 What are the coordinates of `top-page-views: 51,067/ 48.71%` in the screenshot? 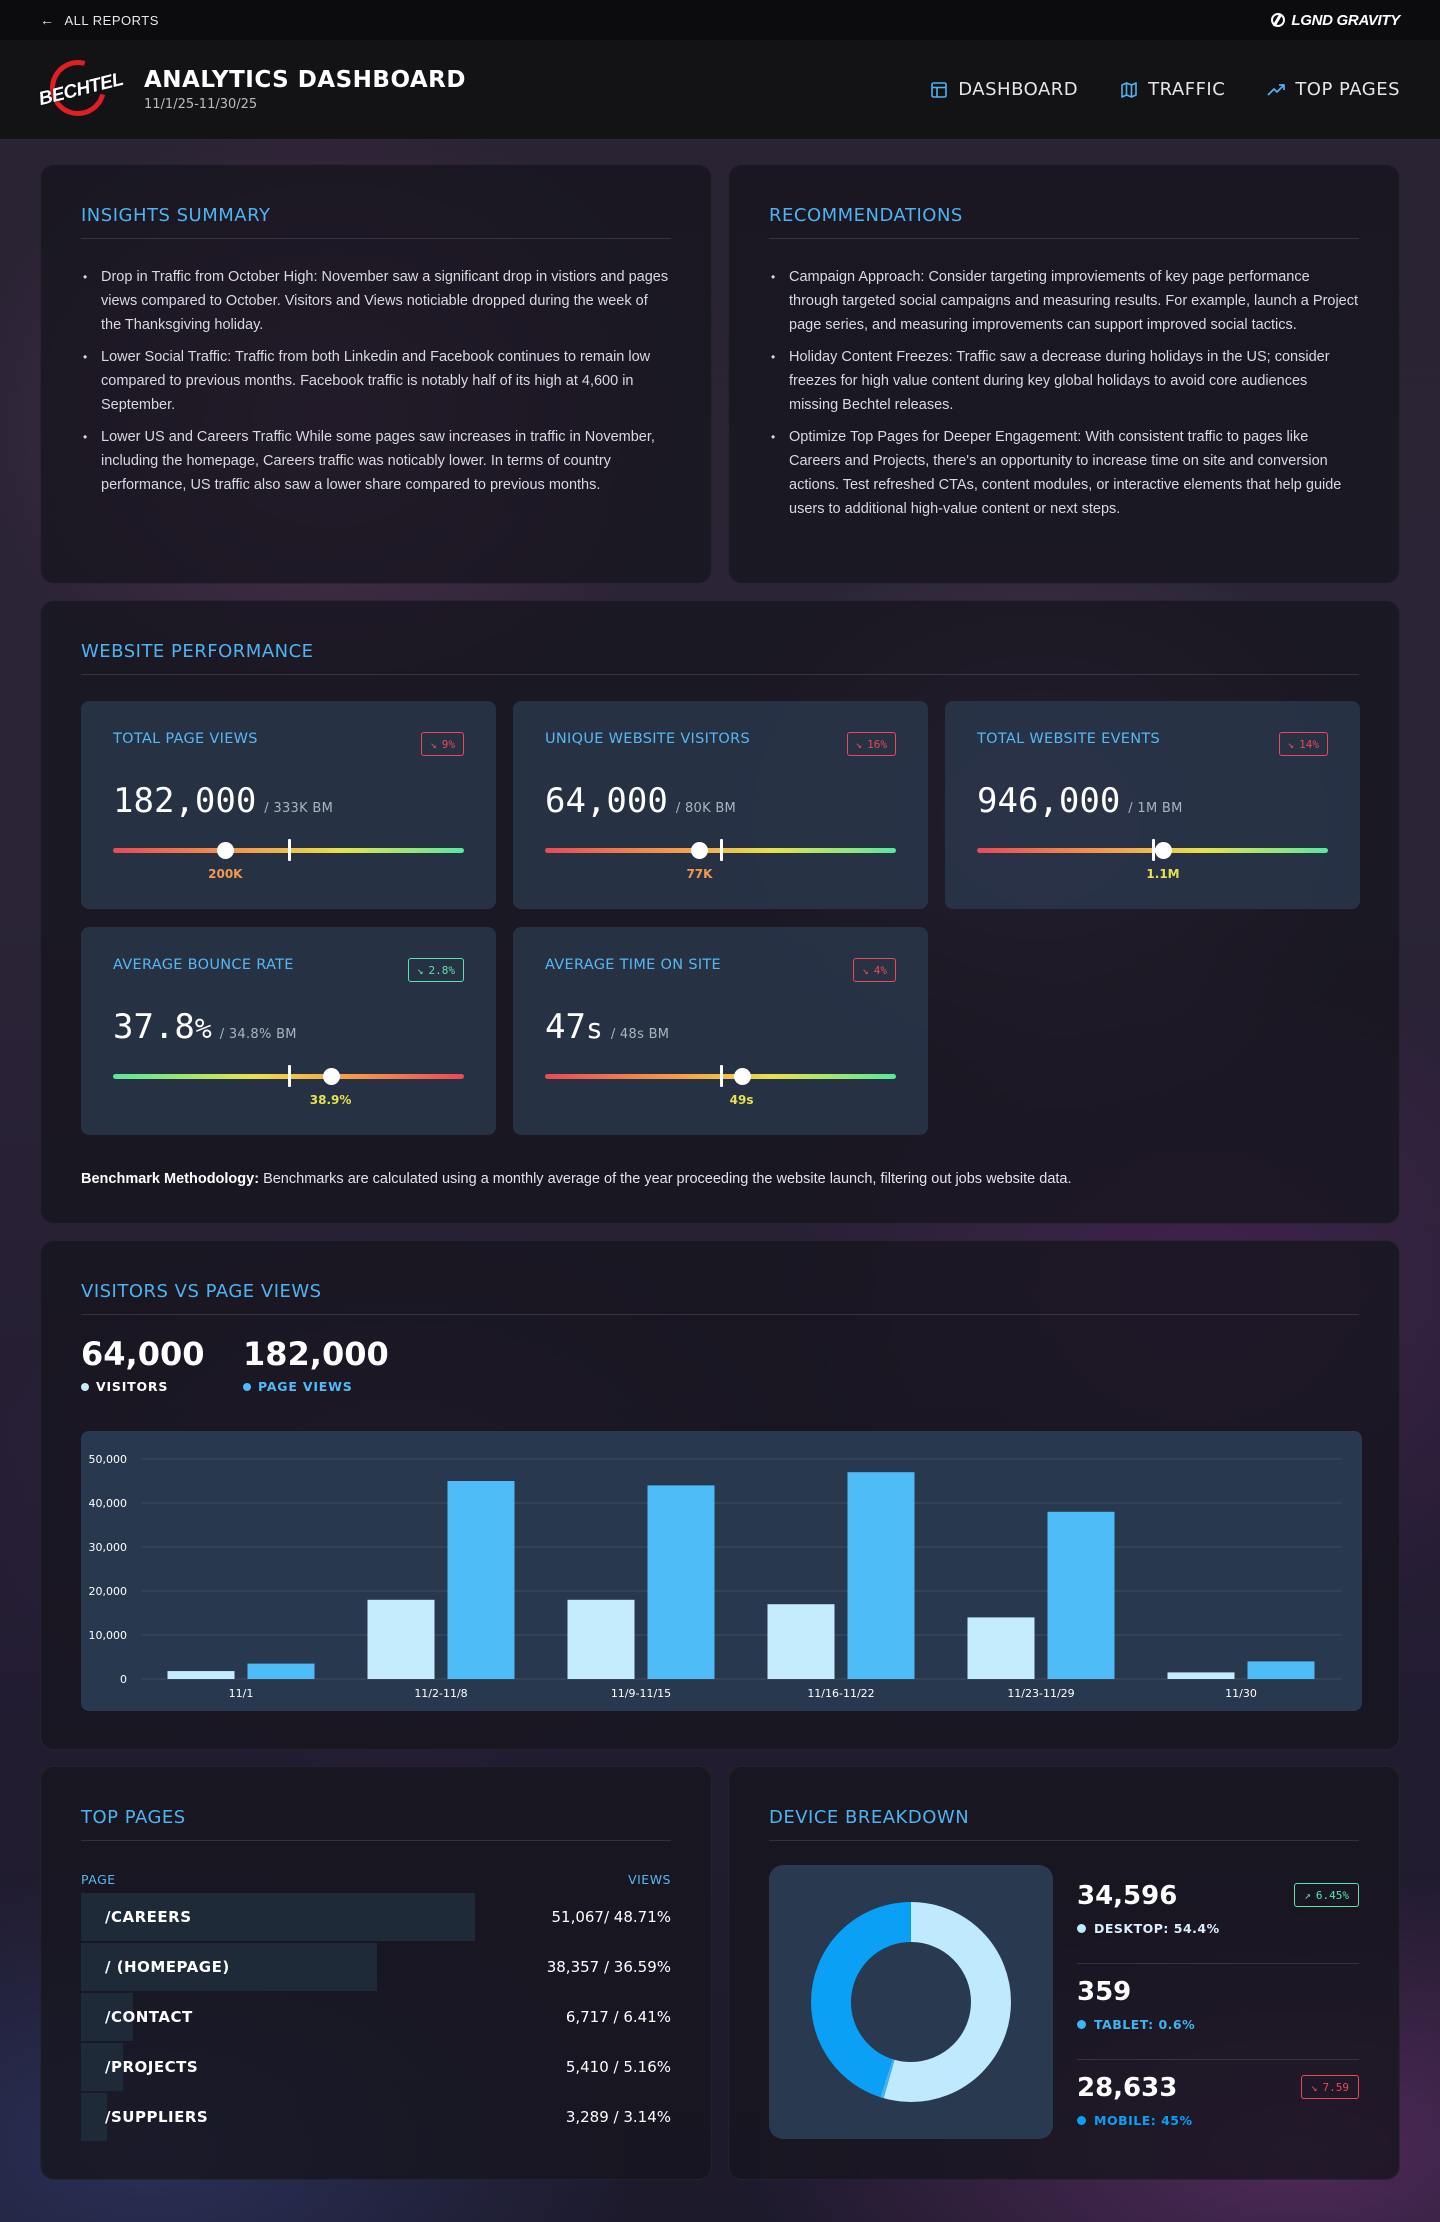 It's located at (611, 1917).